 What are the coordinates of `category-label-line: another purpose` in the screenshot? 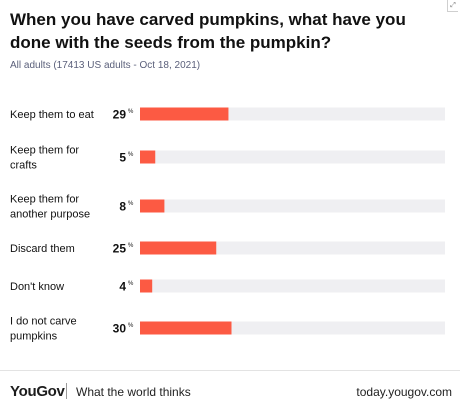 It's located at (50, 215).